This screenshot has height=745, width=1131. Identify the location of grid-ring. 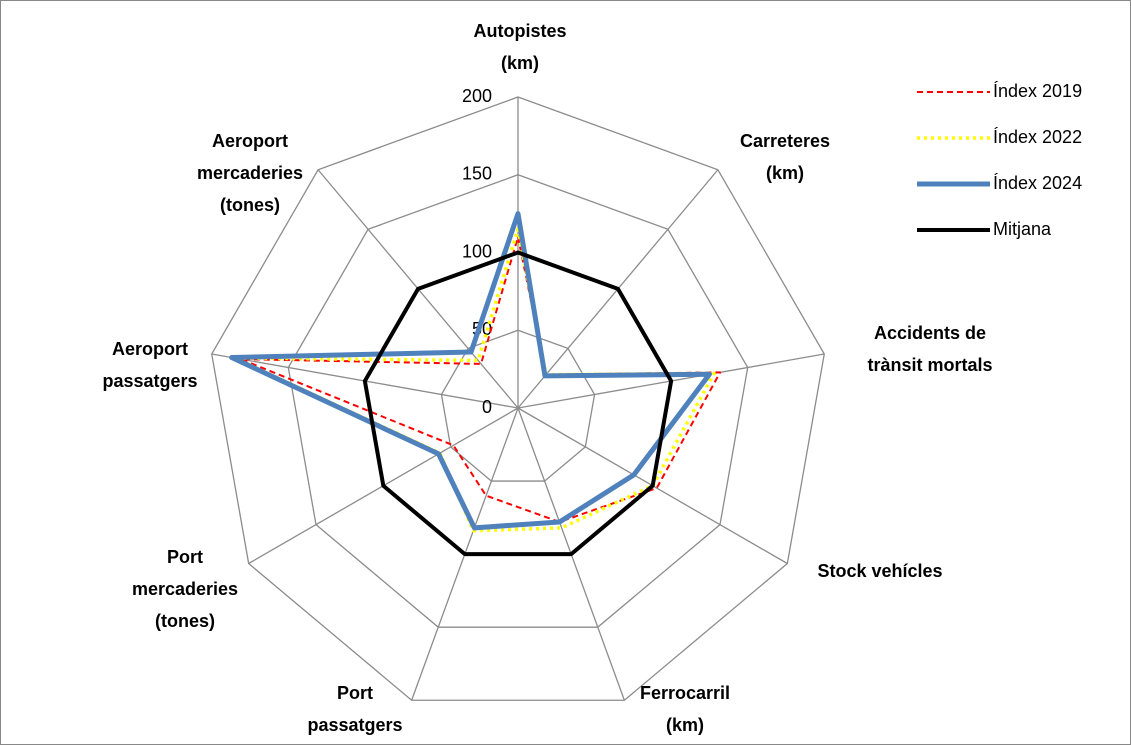
(518, 405).